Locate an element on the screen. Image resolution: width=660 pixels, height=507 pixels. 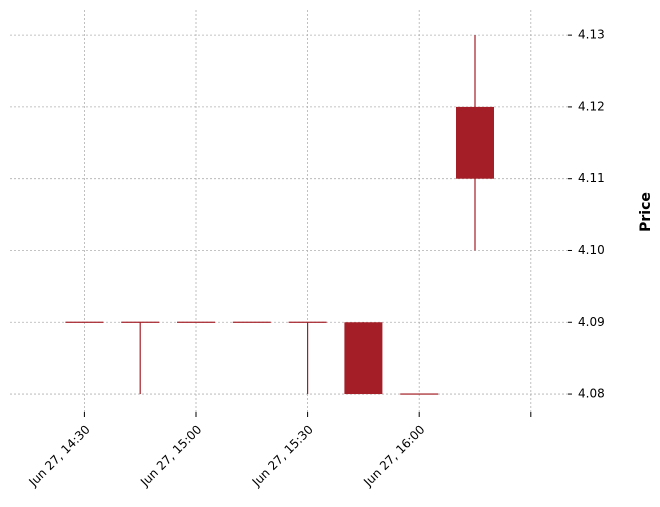
y-tick-label: 4.11 is located at coordinates (591, 178).